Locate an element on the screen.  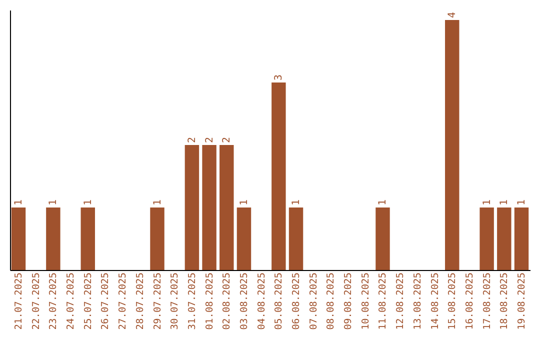
x-tick-label: 16.08.2025 is located at coordinates (470, 301).